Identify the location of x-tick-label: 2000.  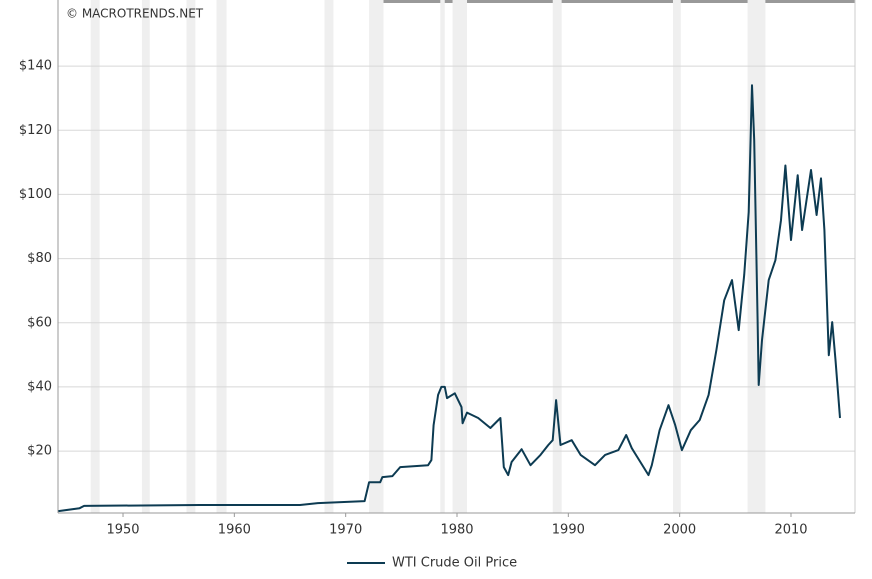
(679, 530).